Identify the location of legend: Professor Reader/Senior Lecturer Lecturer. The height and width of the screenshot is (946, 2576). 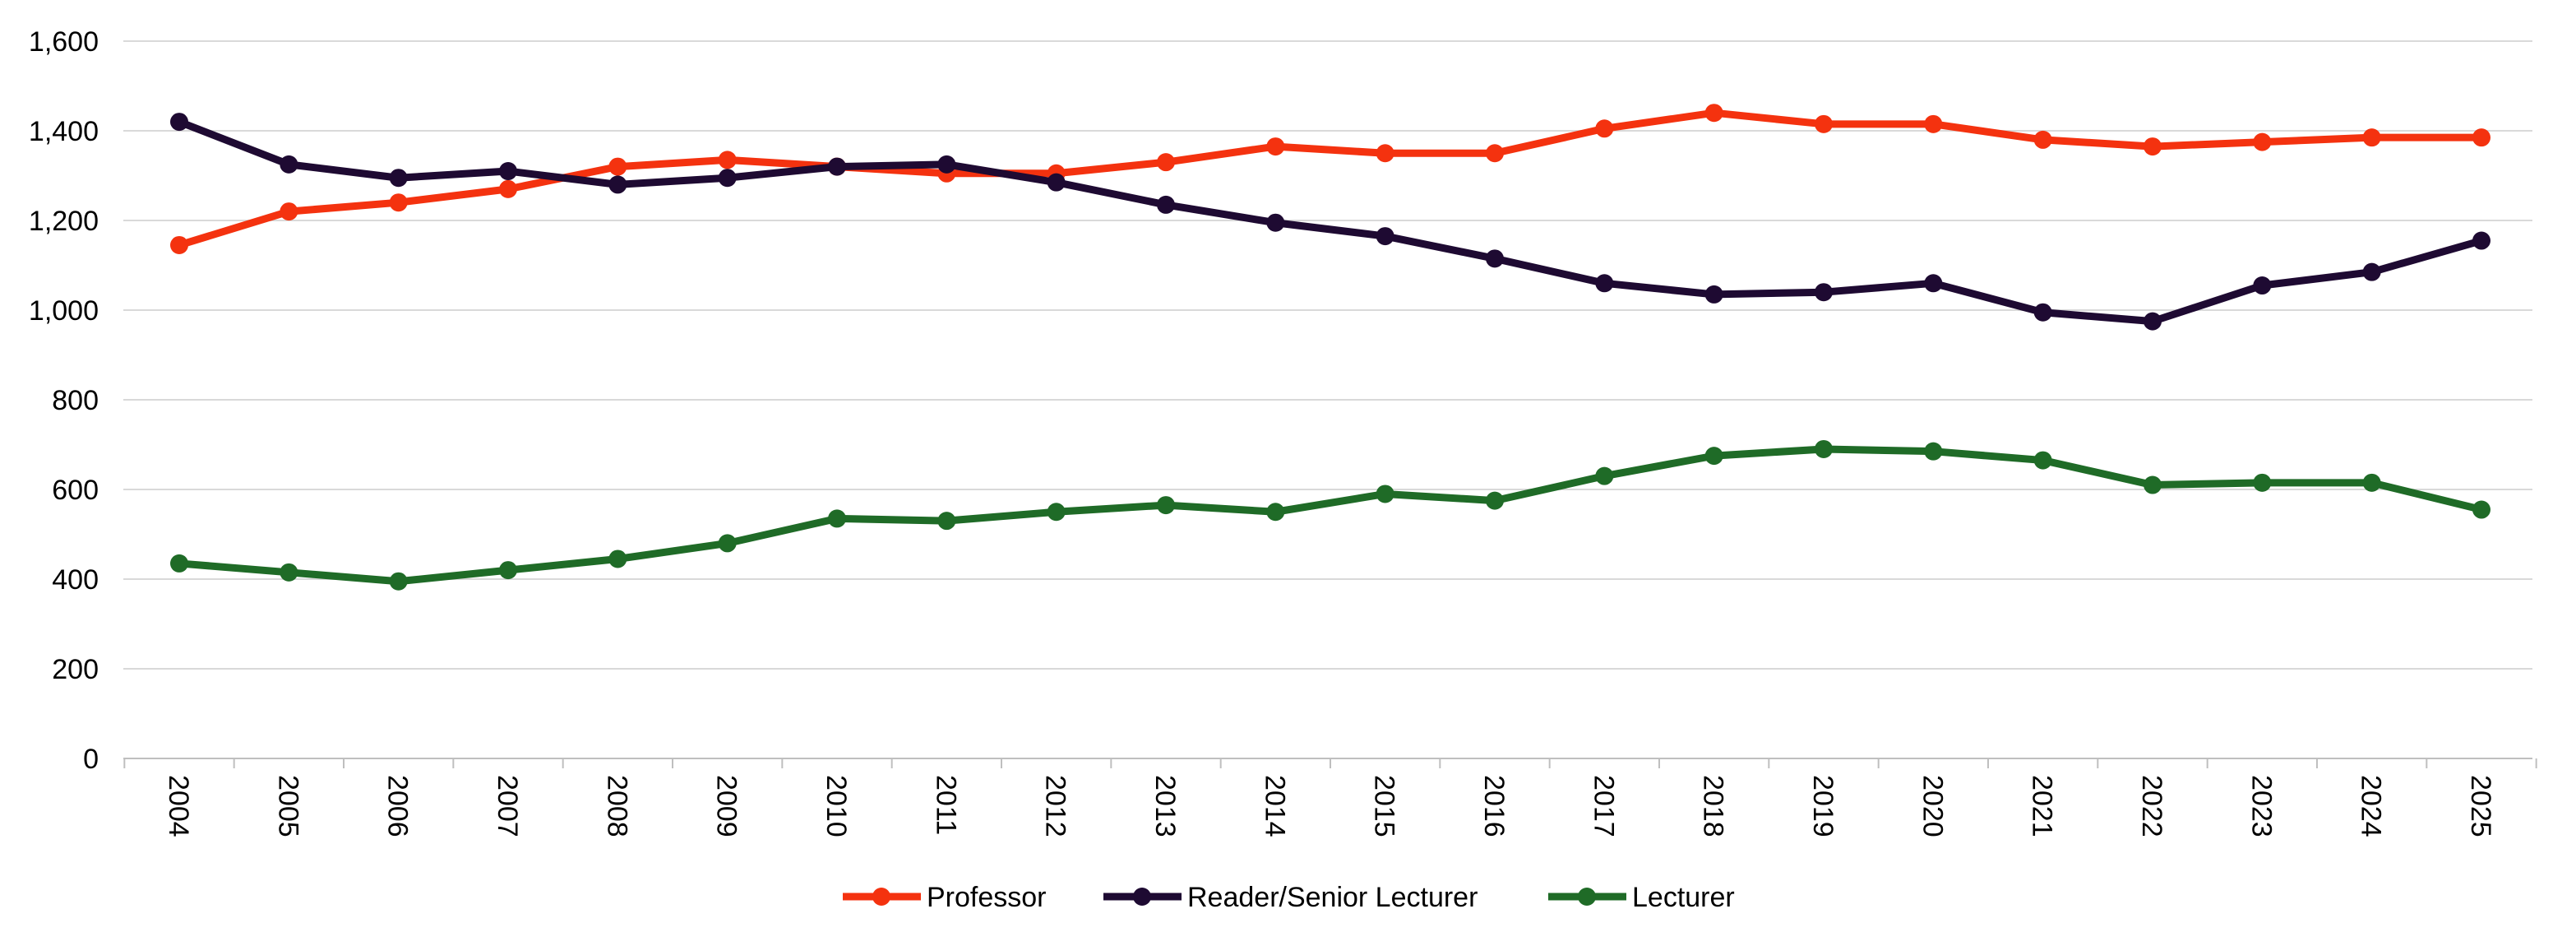
(1289, 897).